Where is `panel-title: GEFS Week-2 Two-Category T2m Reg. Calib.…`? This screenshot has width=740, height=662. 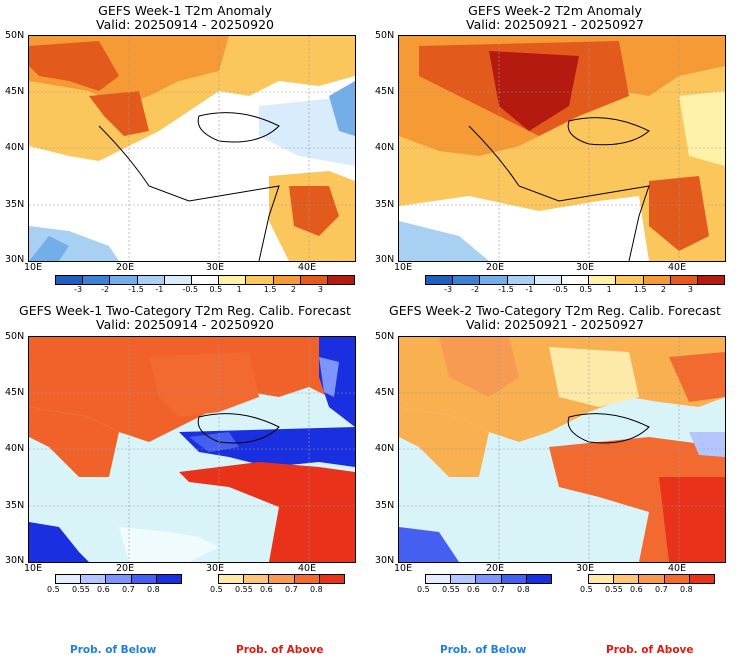
panel-title: GEFS Week-2 Two-Category T2m Reg. Calib.… is located at coordinates (555, 310).